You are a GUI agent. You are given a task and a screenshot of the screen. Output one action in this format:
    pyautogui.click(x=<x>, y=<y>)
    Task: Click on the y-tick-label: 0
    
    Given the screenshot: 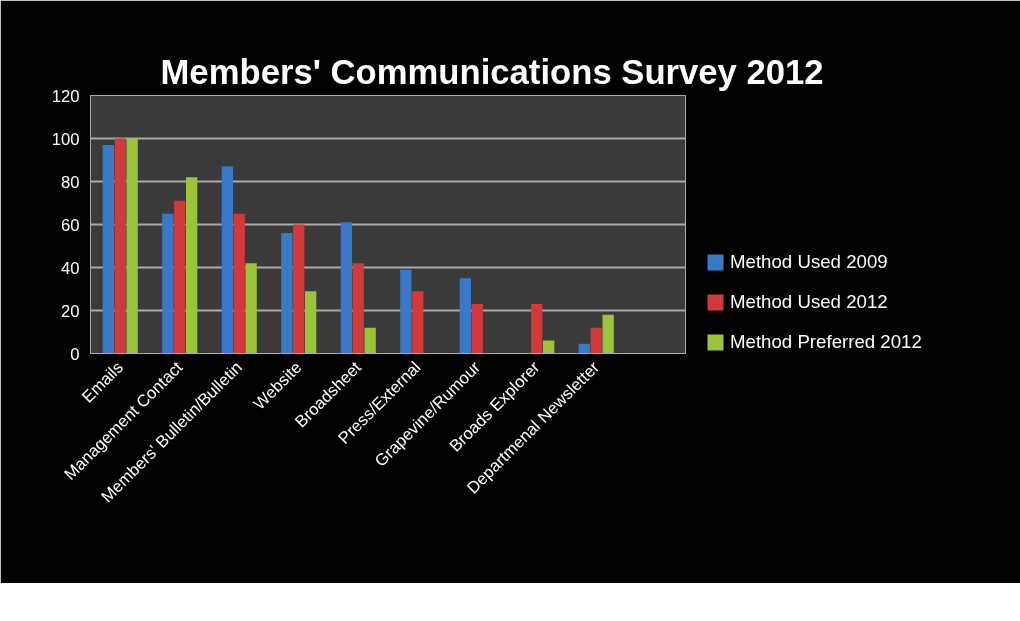 What is the action you would take?
    pyautogui.click(x=75, y=354)
    